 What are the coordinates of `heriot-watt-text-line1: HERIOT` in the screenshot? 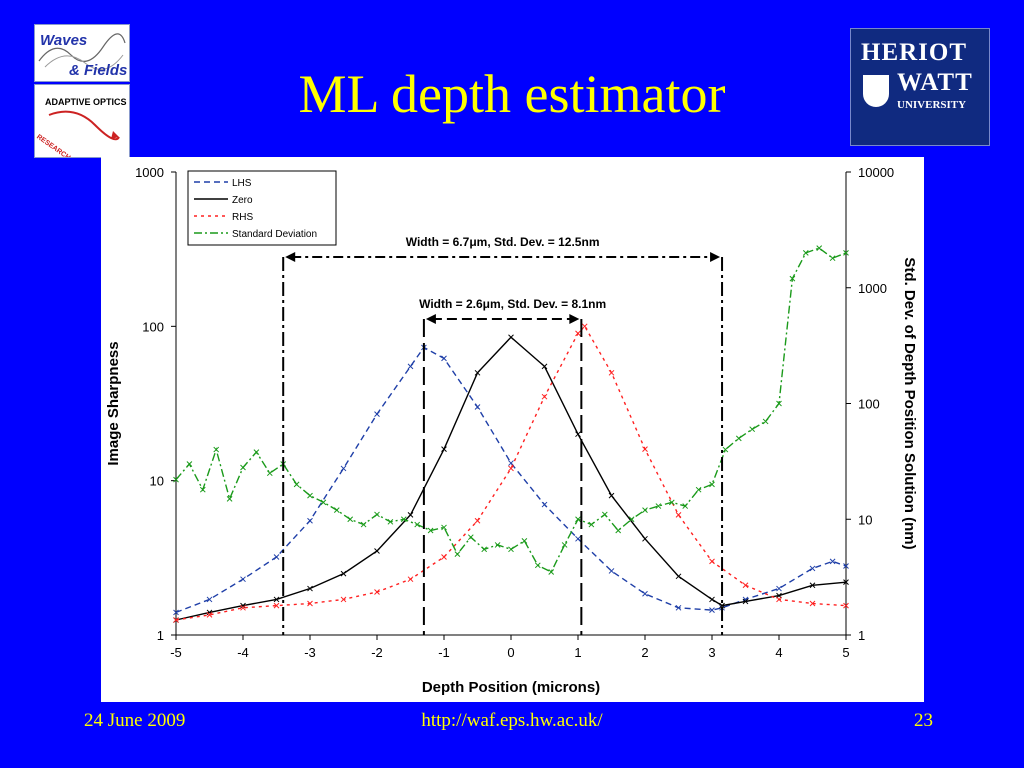 It's located at (914, 52).